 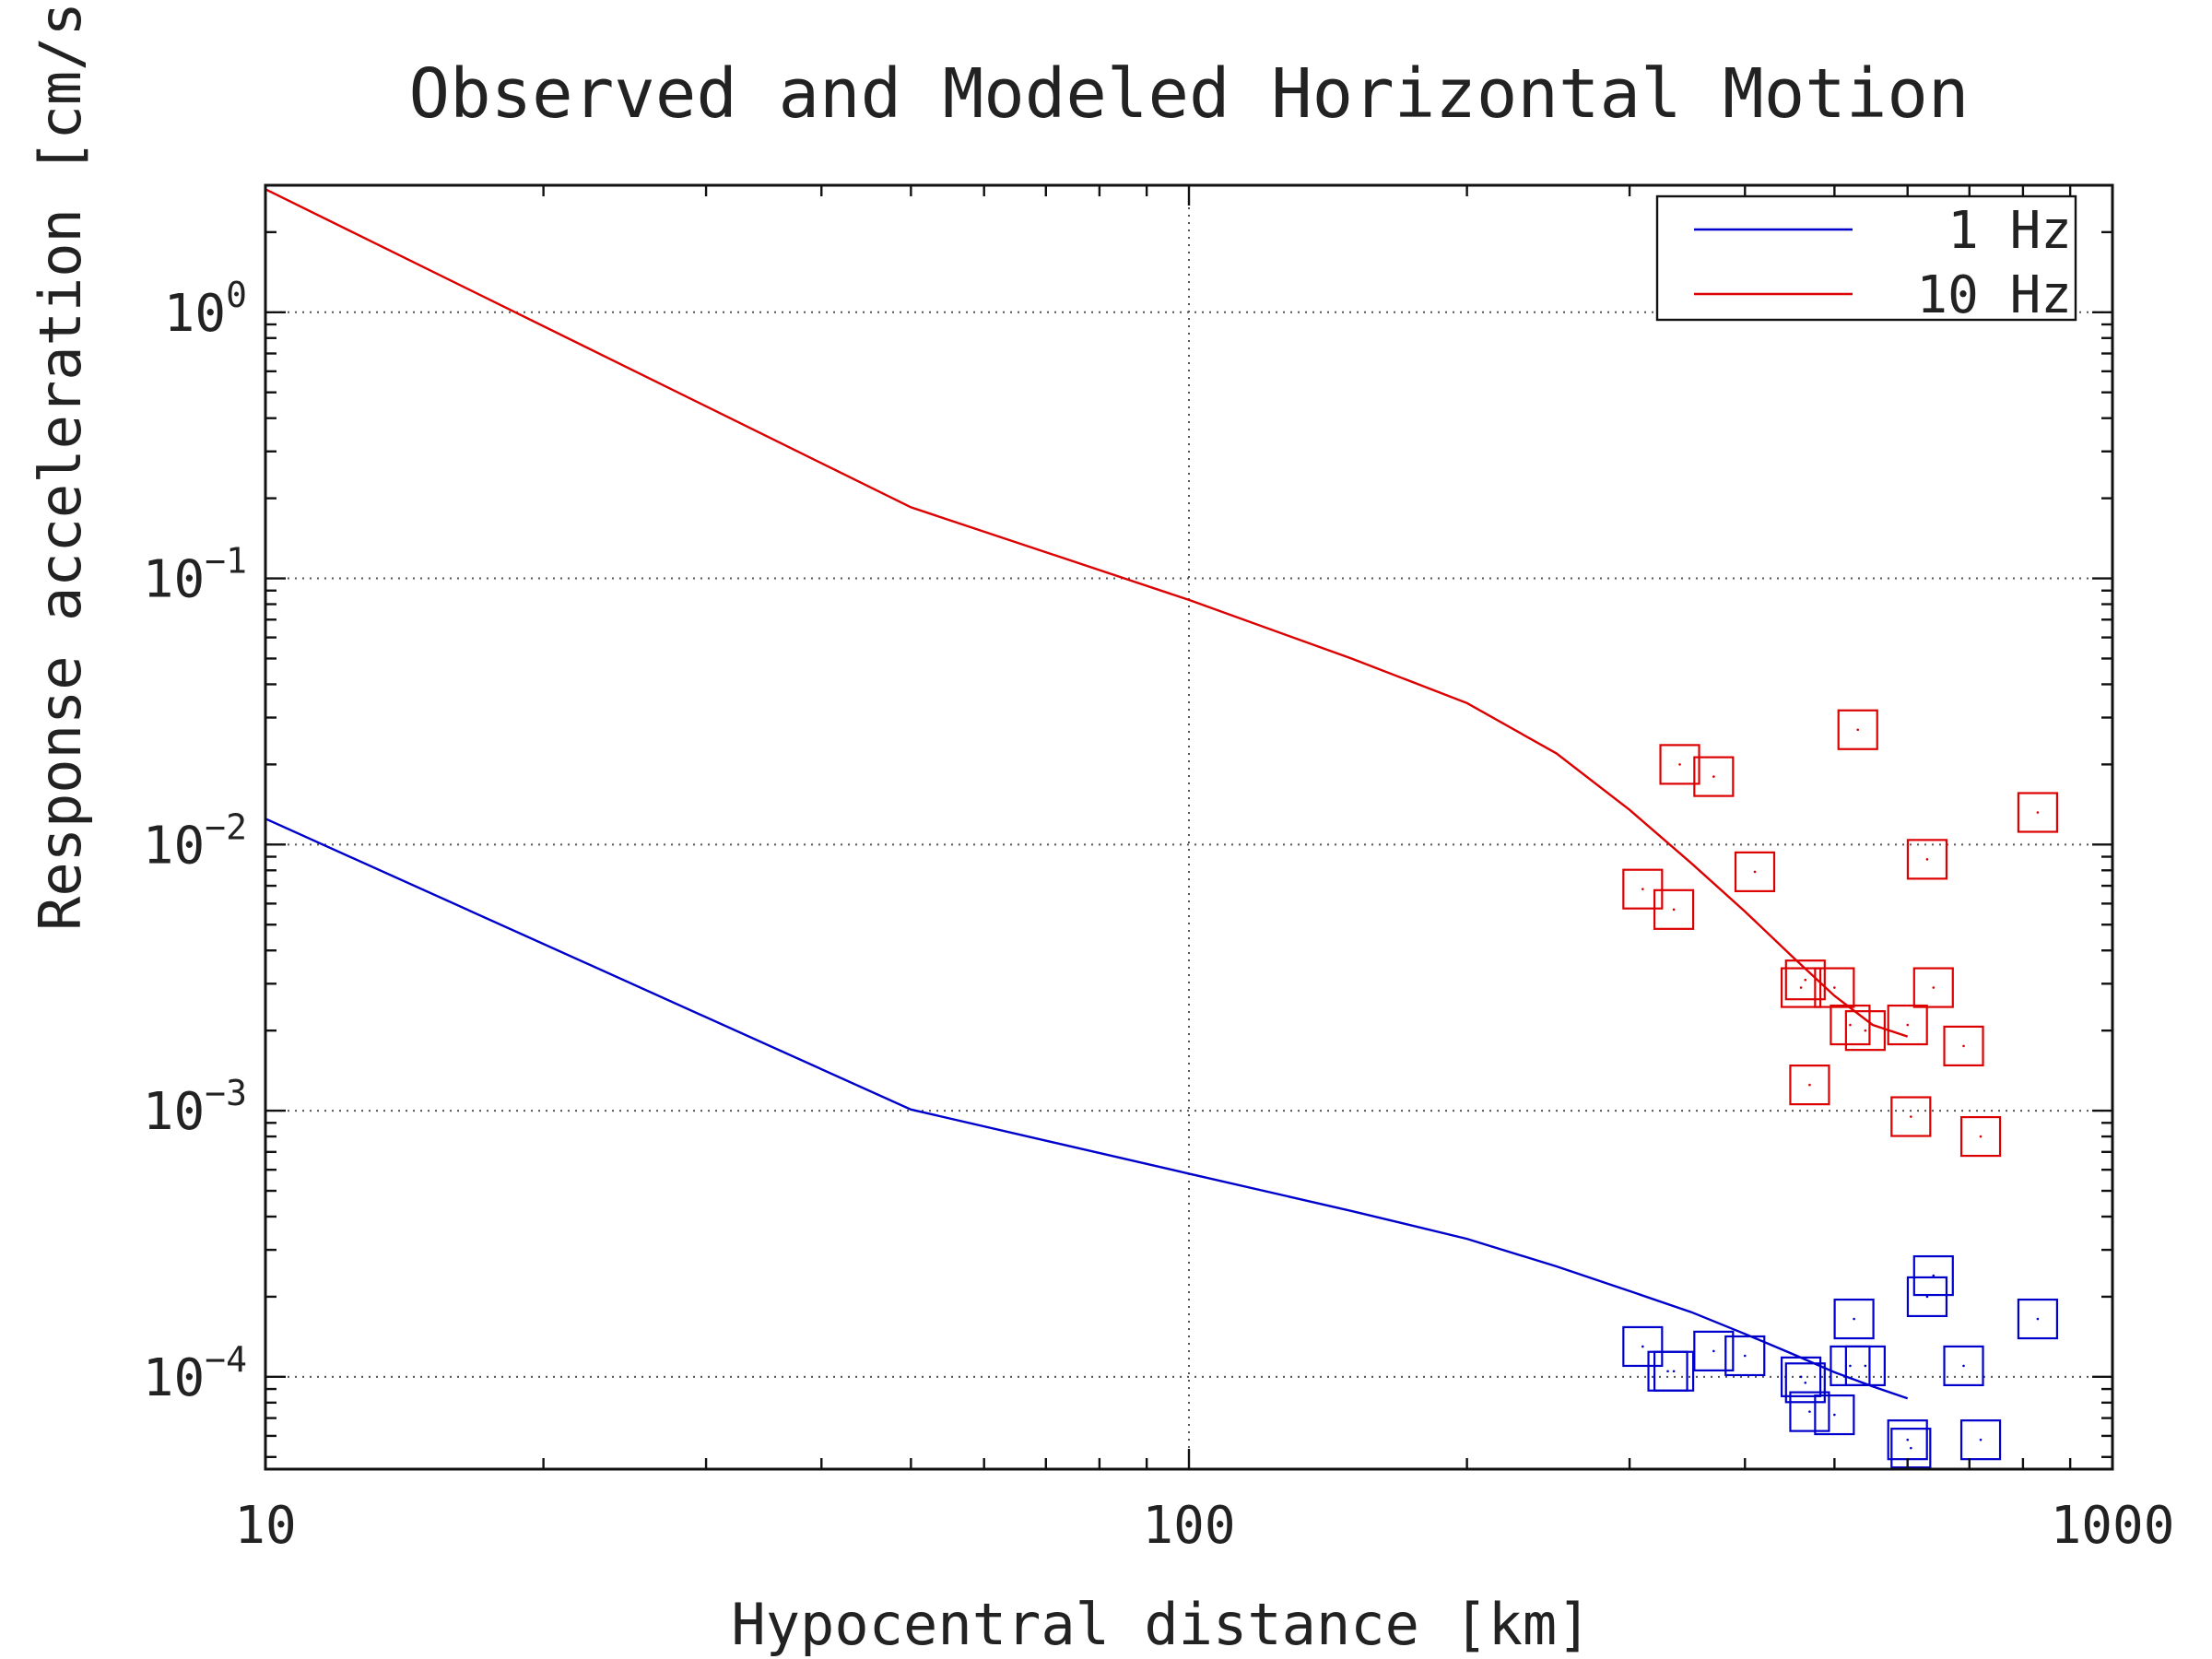 I want to click on chart-title: Observed and Modeled Horizontal Motion, so click(x=1189, y=94).